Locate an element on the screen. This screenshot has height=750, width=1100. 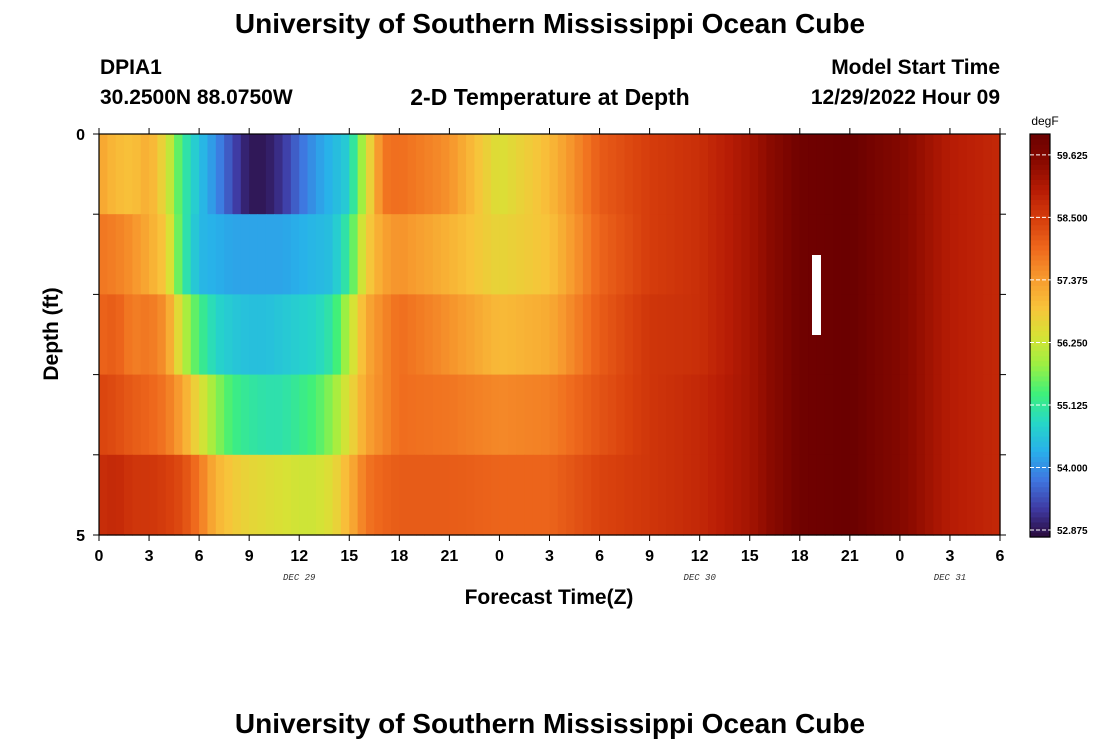
x-tick-label: 18 is located at coordinates (800, 556).